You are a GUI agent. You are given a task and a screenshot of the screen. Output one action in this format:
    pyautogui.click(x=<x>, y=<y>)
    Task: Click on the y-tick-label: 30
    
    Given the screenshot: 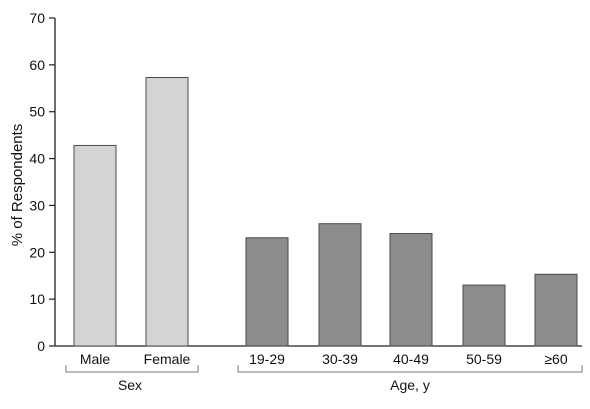 What is the action you would take?
    pyautogui.click(x=37, y=205)
    